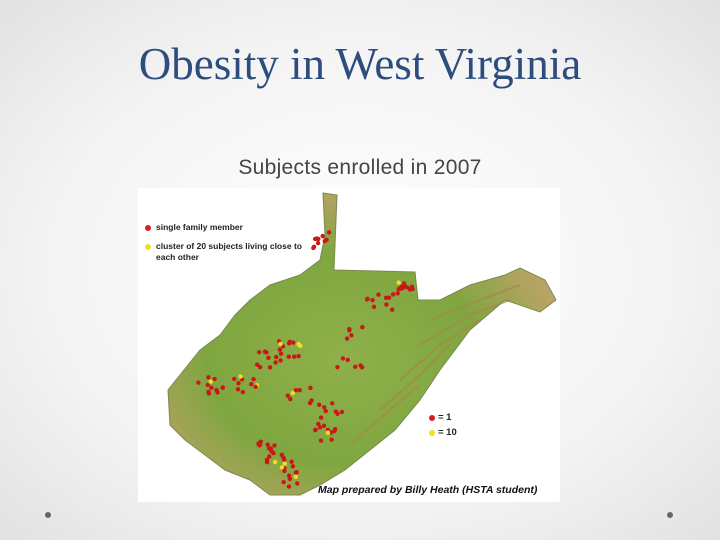 The height and width of the screenshot is (540, 720). Describe the element at coordinates (305, 359) in the screenshot. I see `subject-dots` at that location.